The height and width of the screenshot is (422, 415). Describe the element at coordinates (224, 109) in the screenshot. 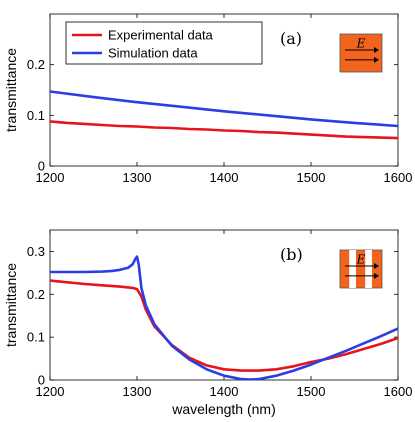

I see `simulation-series-line` at that location.